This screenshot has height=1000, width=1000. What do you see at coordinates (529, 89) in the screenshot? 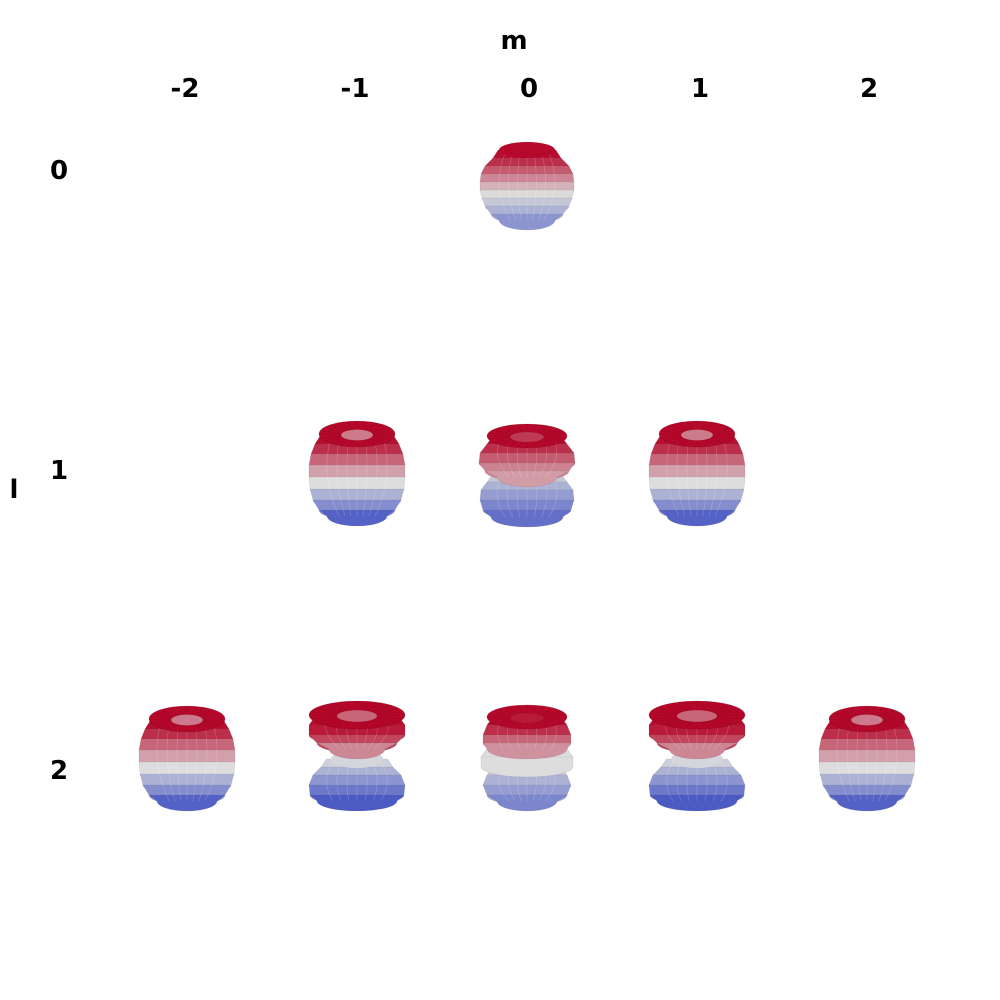
I see `m-tick-label: 0` at bounding box center [529, 89].